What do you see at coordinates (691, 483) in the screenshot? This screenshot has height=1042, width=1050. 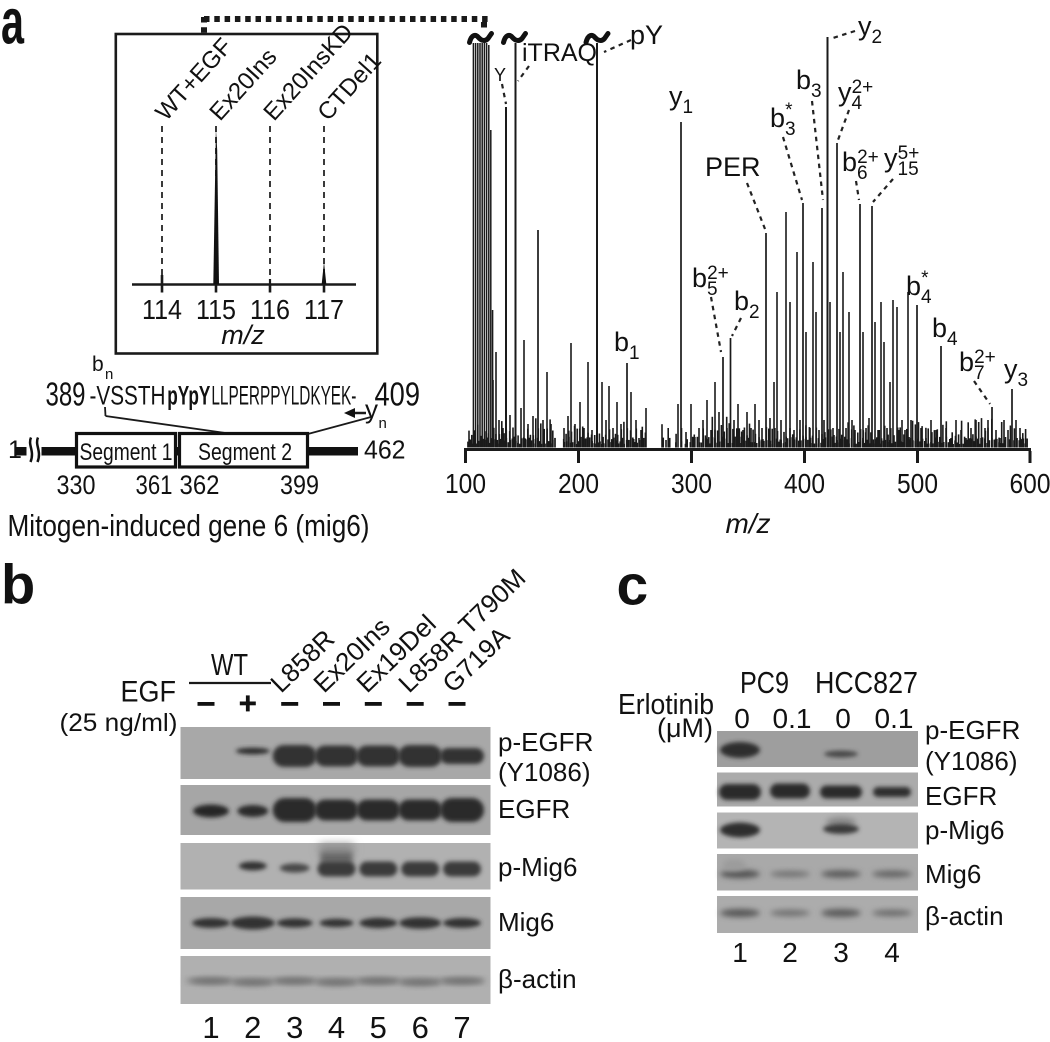 I see `svg-text: 300` at bounding box center [691, 483].